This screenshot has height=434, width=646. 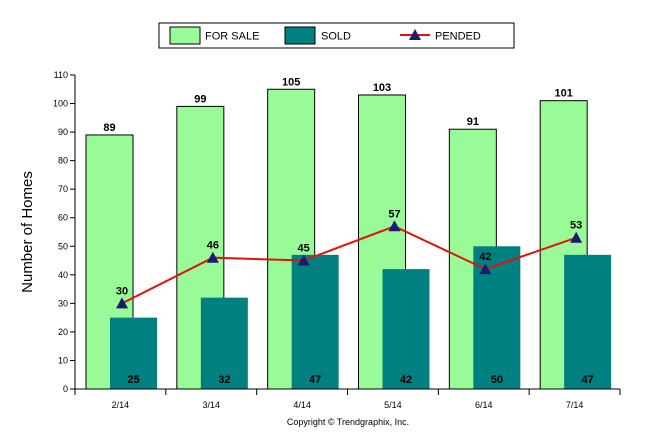 I want to click on y-tick-label: 70, so click(x=63, y=189).